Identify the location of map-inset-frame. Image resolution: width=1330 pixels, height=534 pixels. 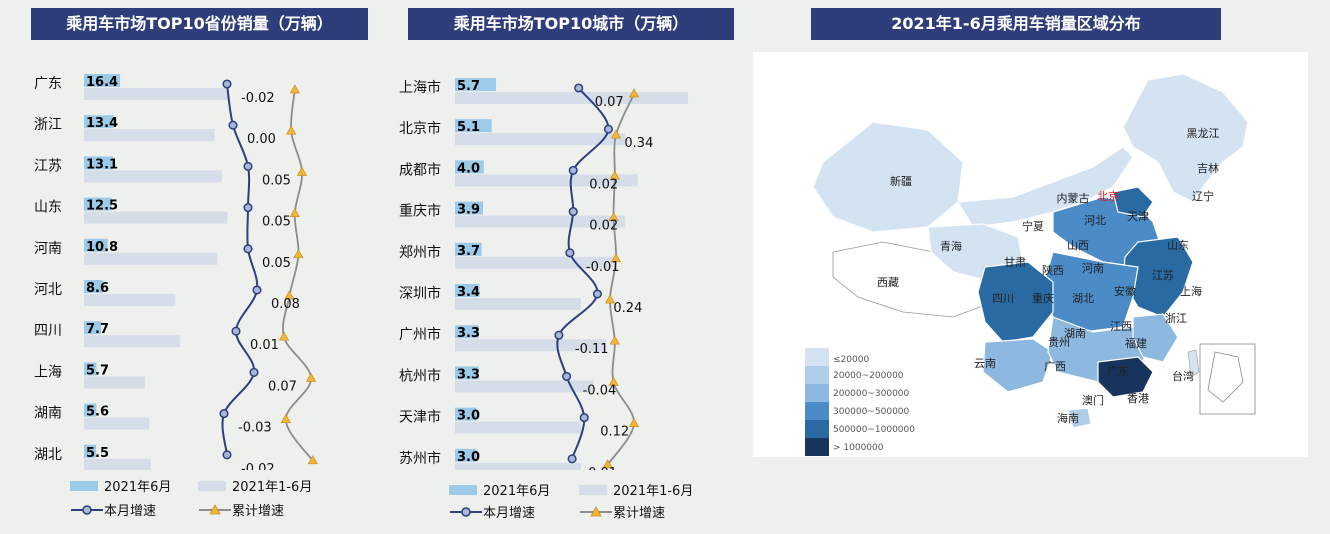
(1227, 379).